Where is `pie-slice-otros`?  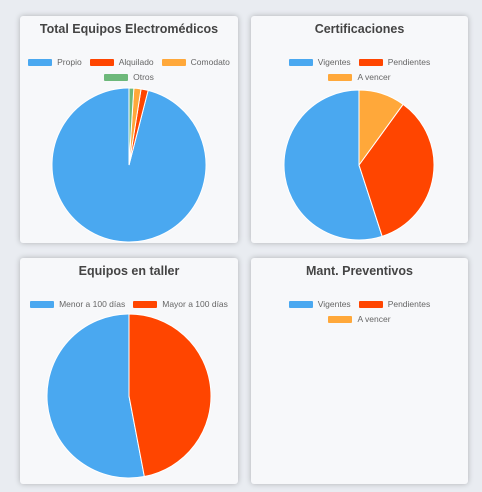
pie-slice-otros is located at coordinates (131, 126).